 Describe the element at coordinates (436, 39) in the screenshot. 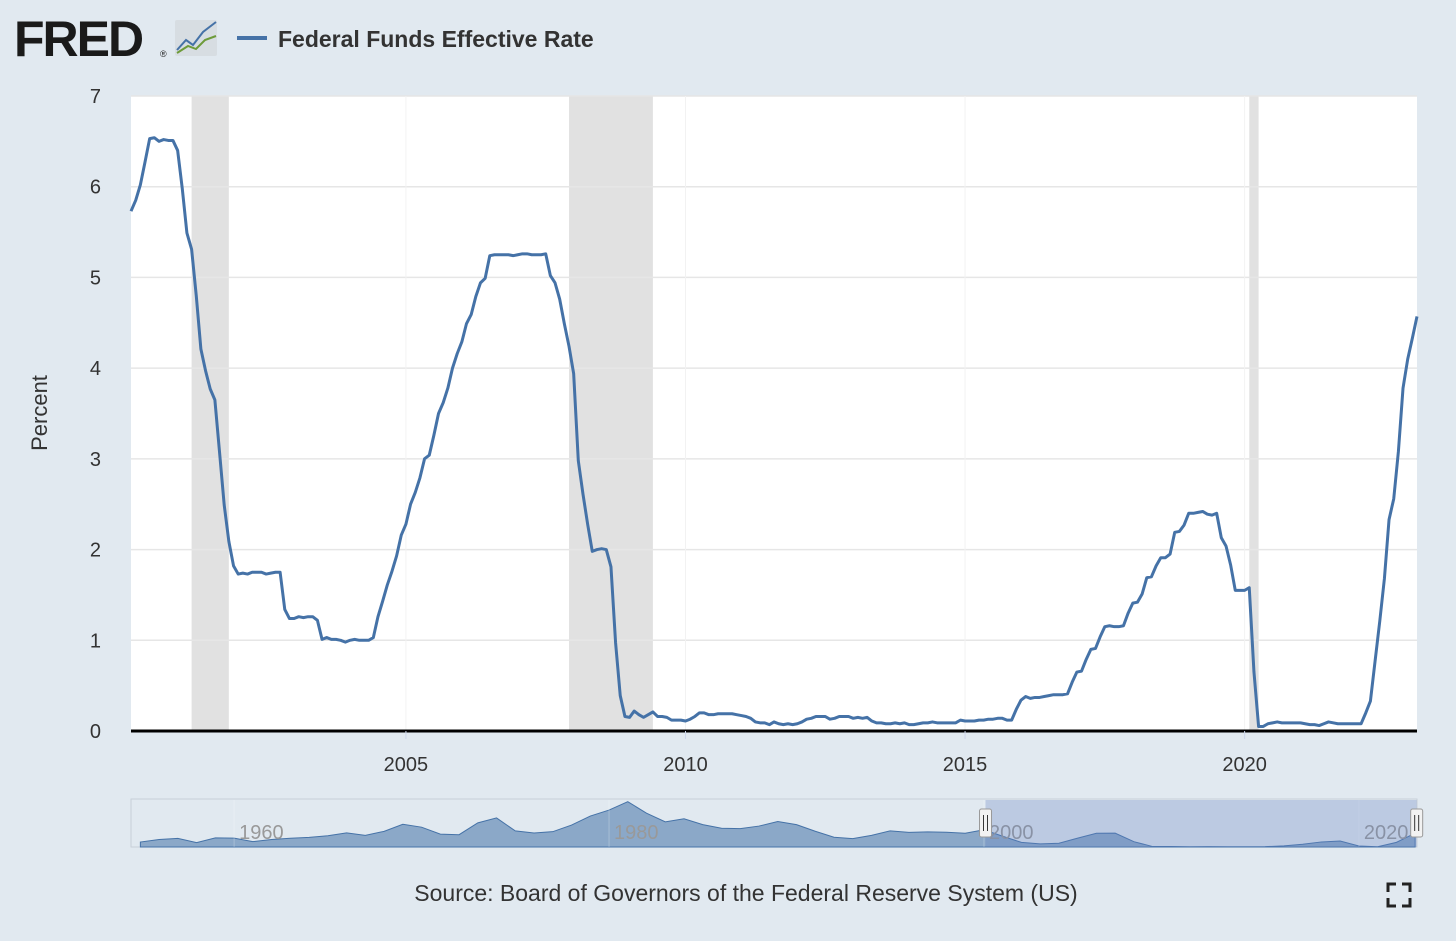

I see `legend-label: Federal Funds Effective Rate` at that location.